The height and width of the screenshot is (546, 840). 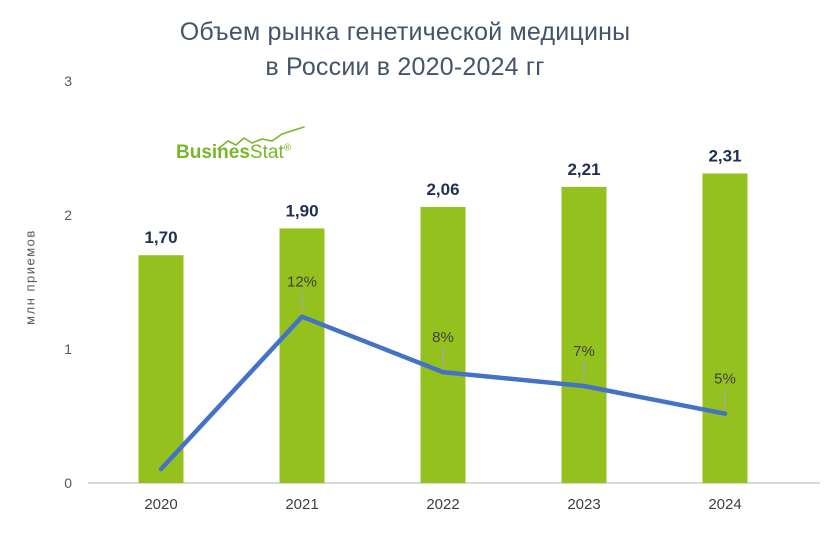 What do you see at coordinates (583, 169) in the screenshot?
I see `bar-value-label: 2,21` at bounding box center [583, 169].